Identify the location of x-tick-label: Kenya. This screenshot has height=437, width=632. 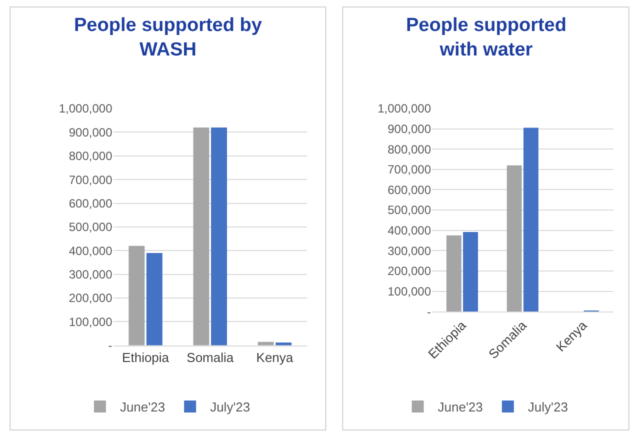
(275, 357).